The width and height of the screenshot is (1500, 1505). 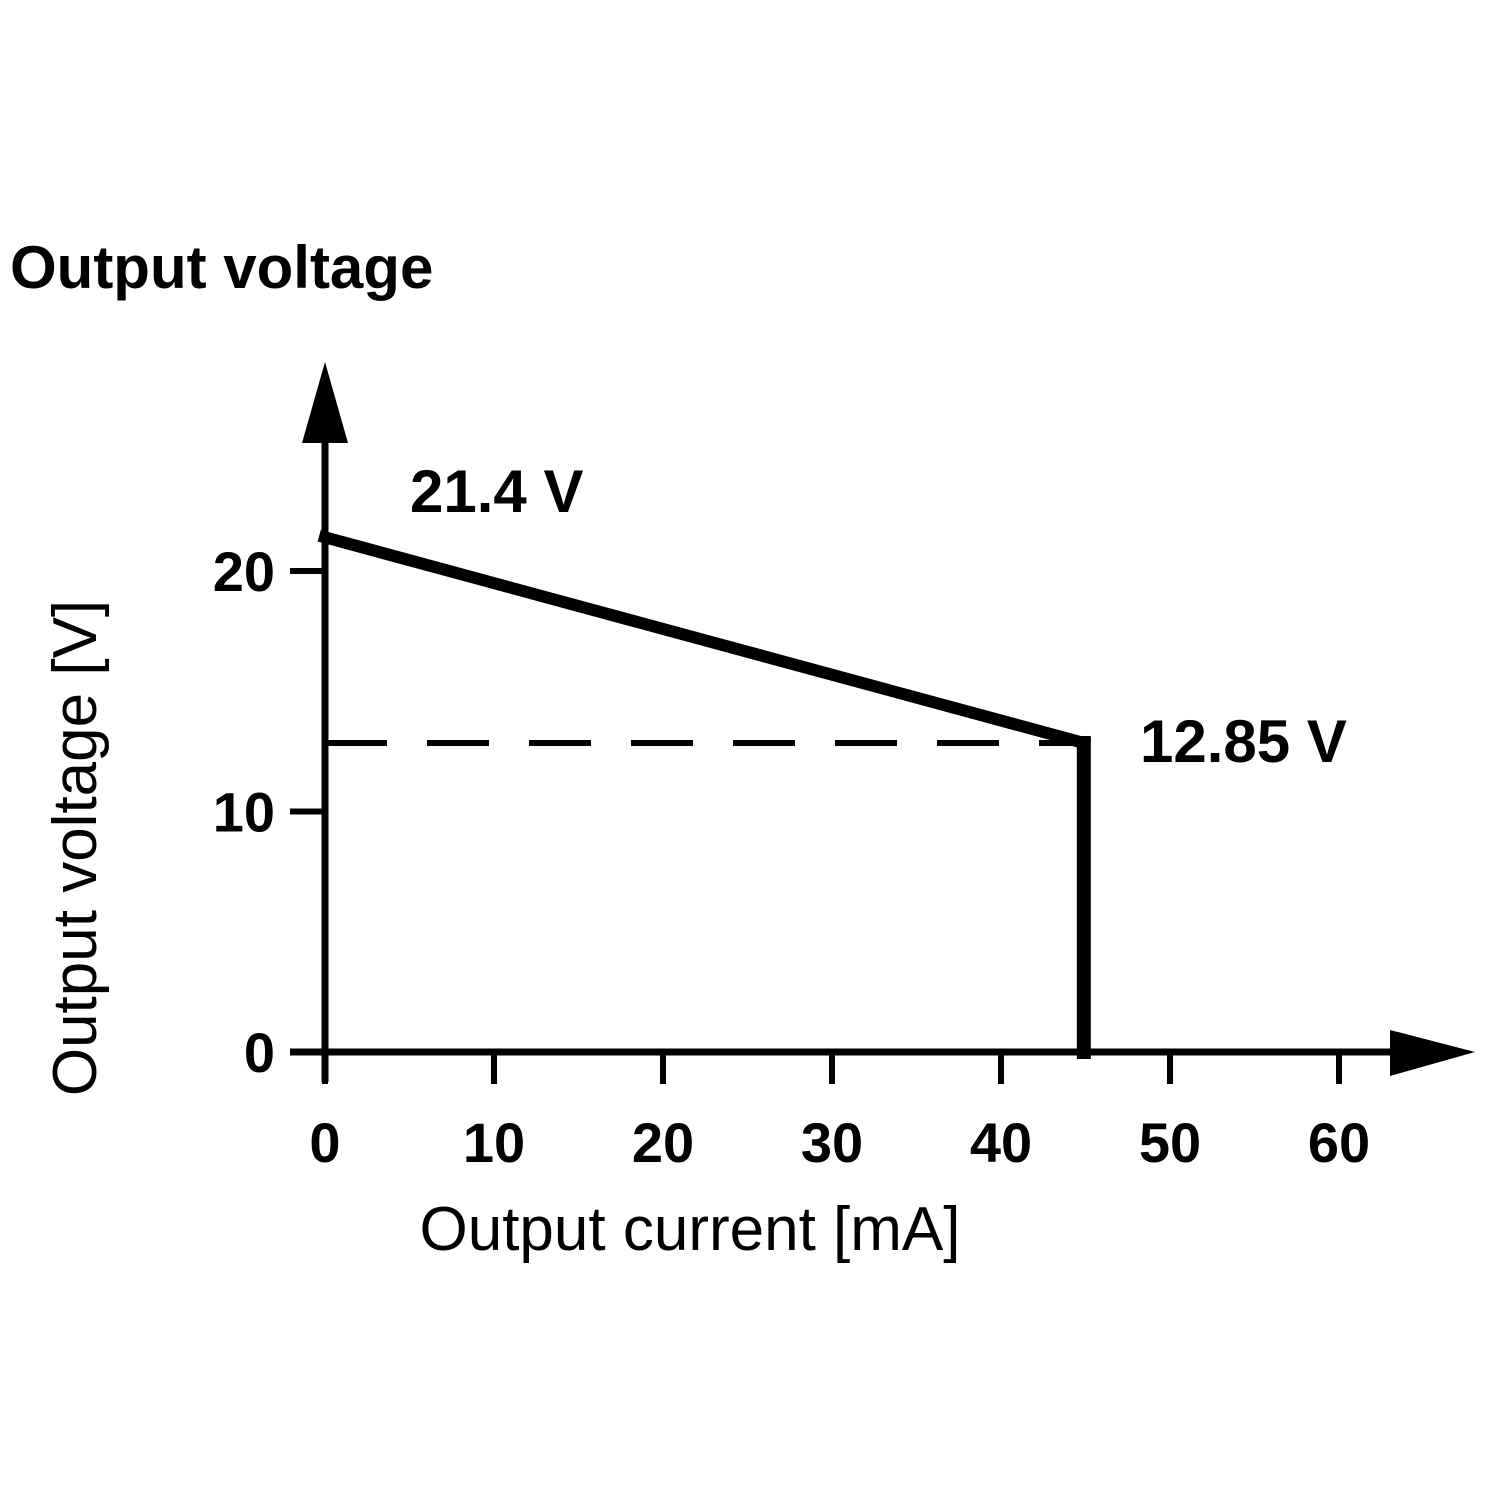 I want to click on x-tick-label: 50, so click(x=1170, y=1142).